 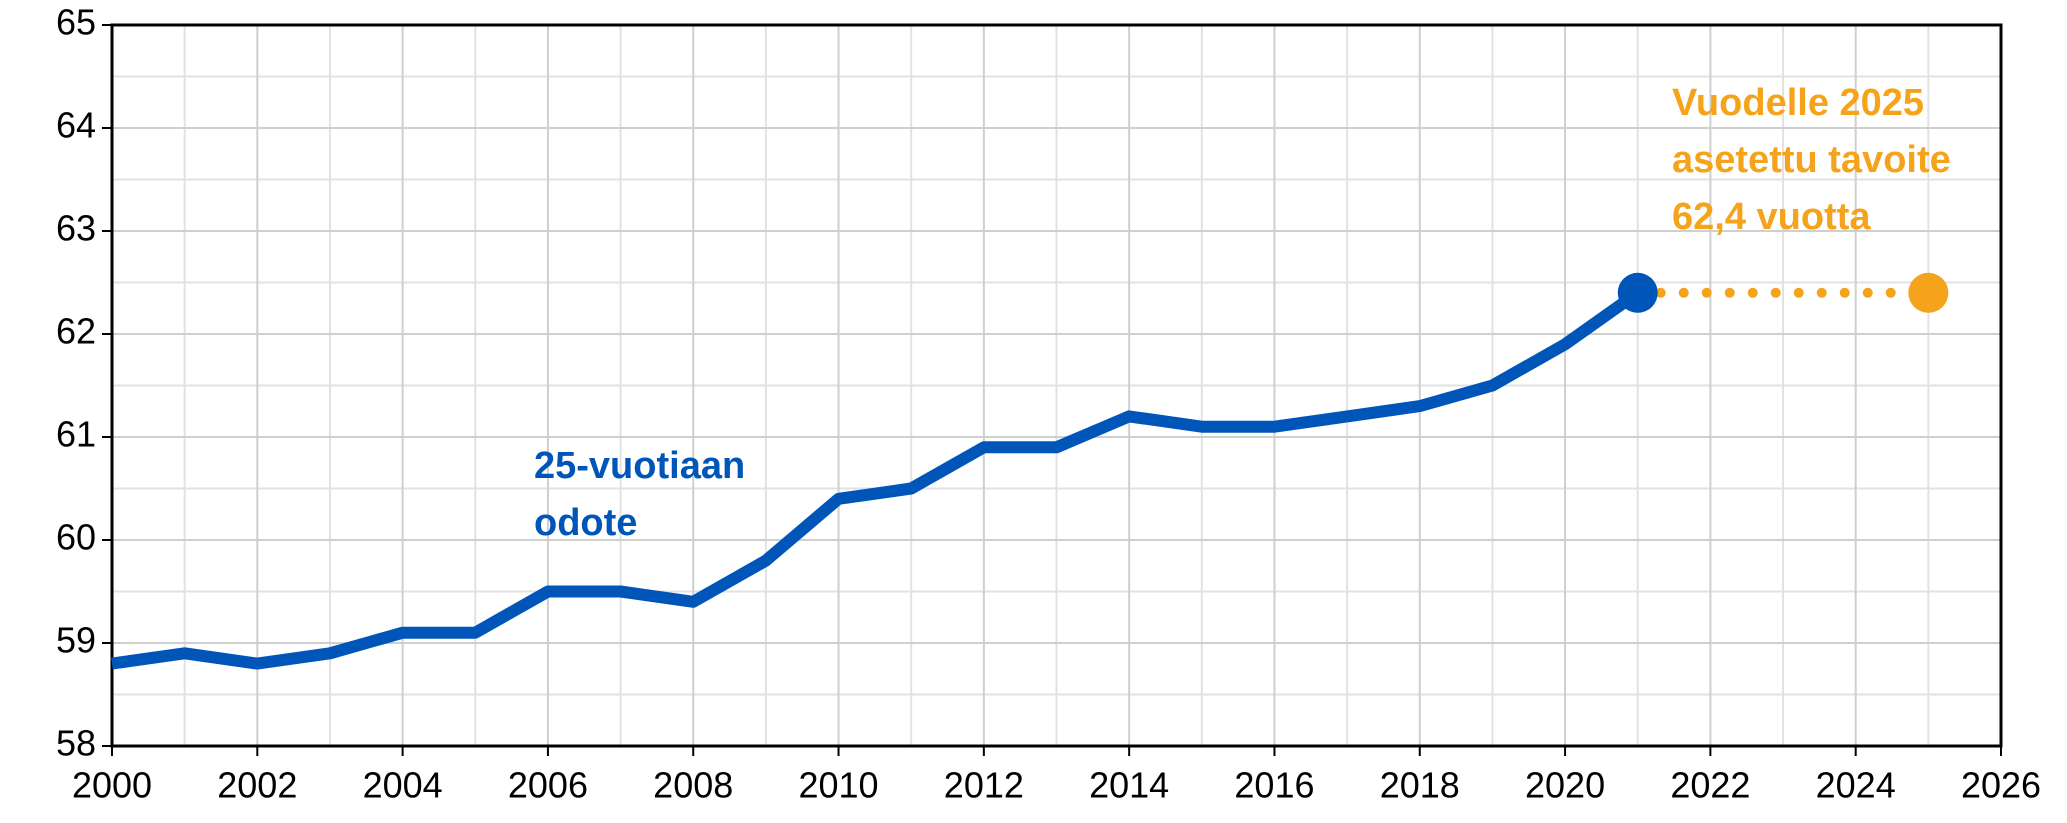 What do you see at coordinates (2001, 785) in the screenshot?
I see `x-tick-label: 2026` at bounding box center [2001, 785].